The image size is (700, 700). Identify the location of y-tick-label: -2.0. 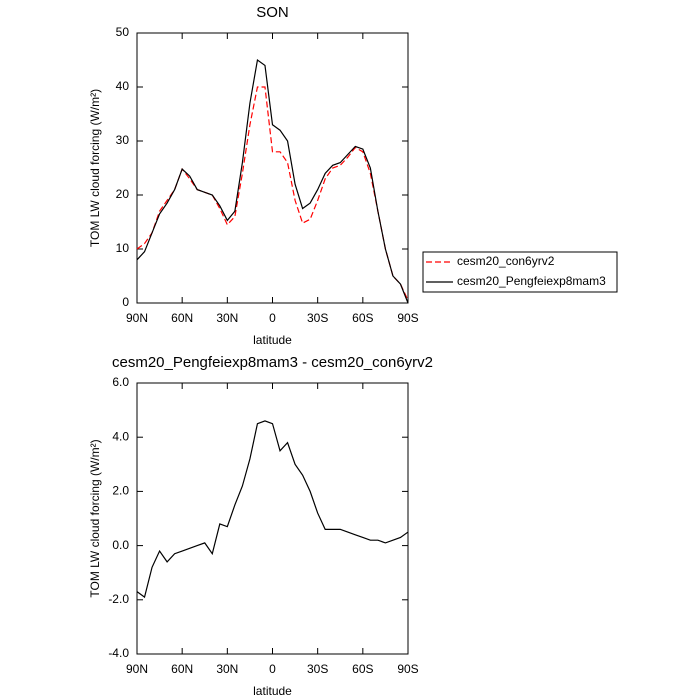
(118, 599).